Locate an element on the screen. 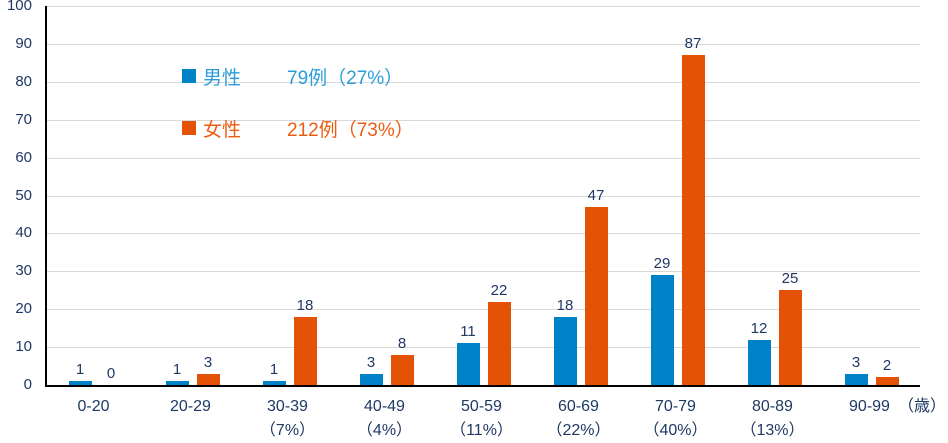 This screenshot has width=948, height=443. bar-value-label: 2 is located at coordinates (887, 365).